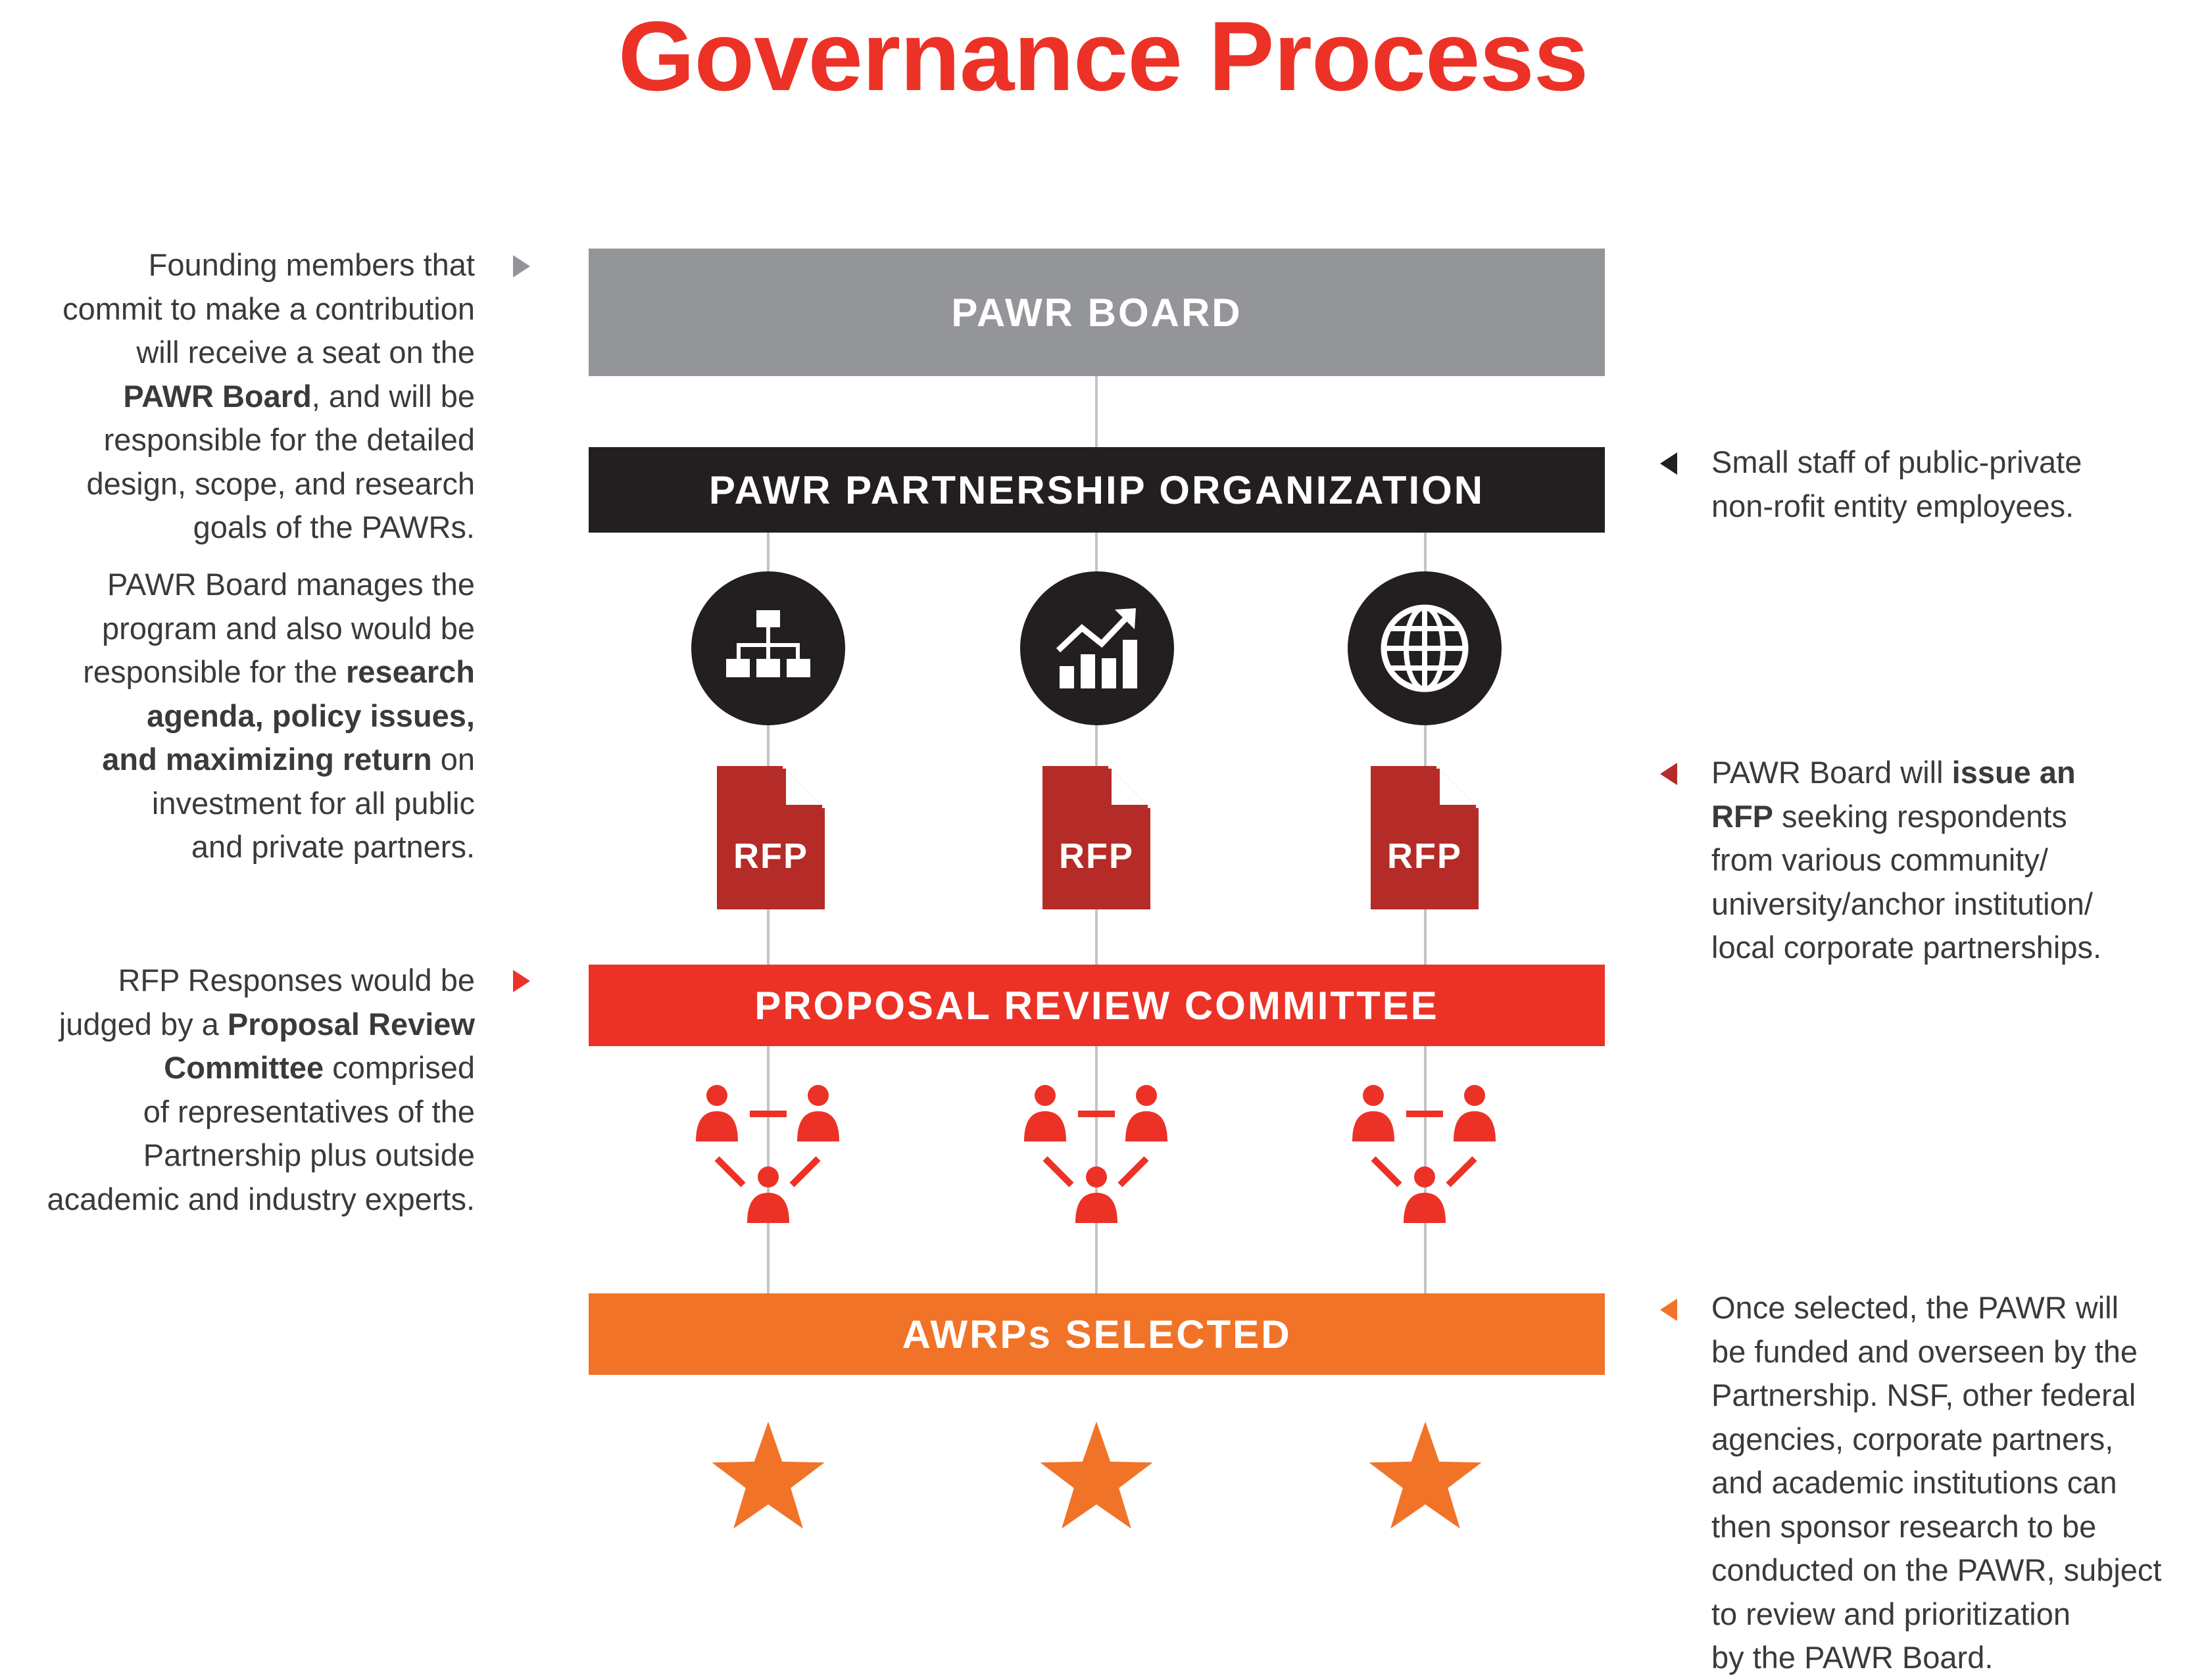 Image resolution: width=2206 pixels, height=1680 pixels. What do you see at coordinates (1915, 1307) in the screenshot?
I see `note-text: Once selected, the PAWR will` at bounding box center [1915, 1307].